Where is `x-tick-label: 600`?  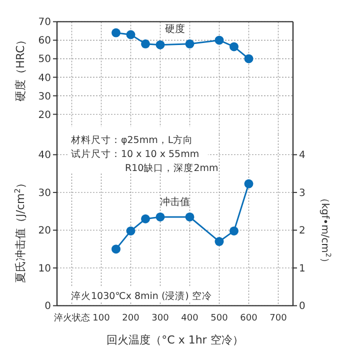 x-tick-label: 600 is located at coordinates (249, 319).